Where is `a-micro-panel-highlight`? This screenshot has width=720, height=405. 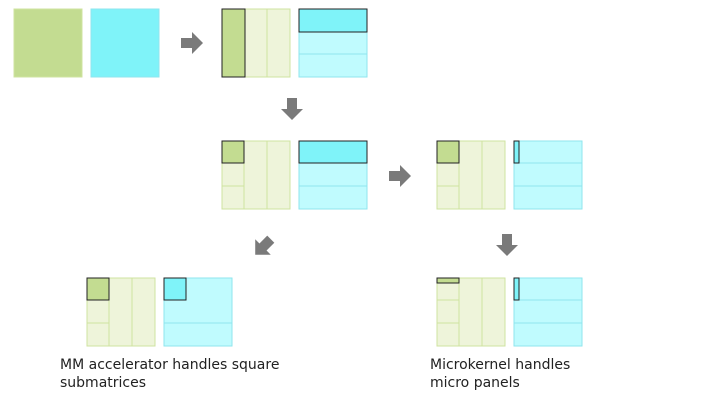
a-micro-panel-highlight is located at coordinates (448, 280).